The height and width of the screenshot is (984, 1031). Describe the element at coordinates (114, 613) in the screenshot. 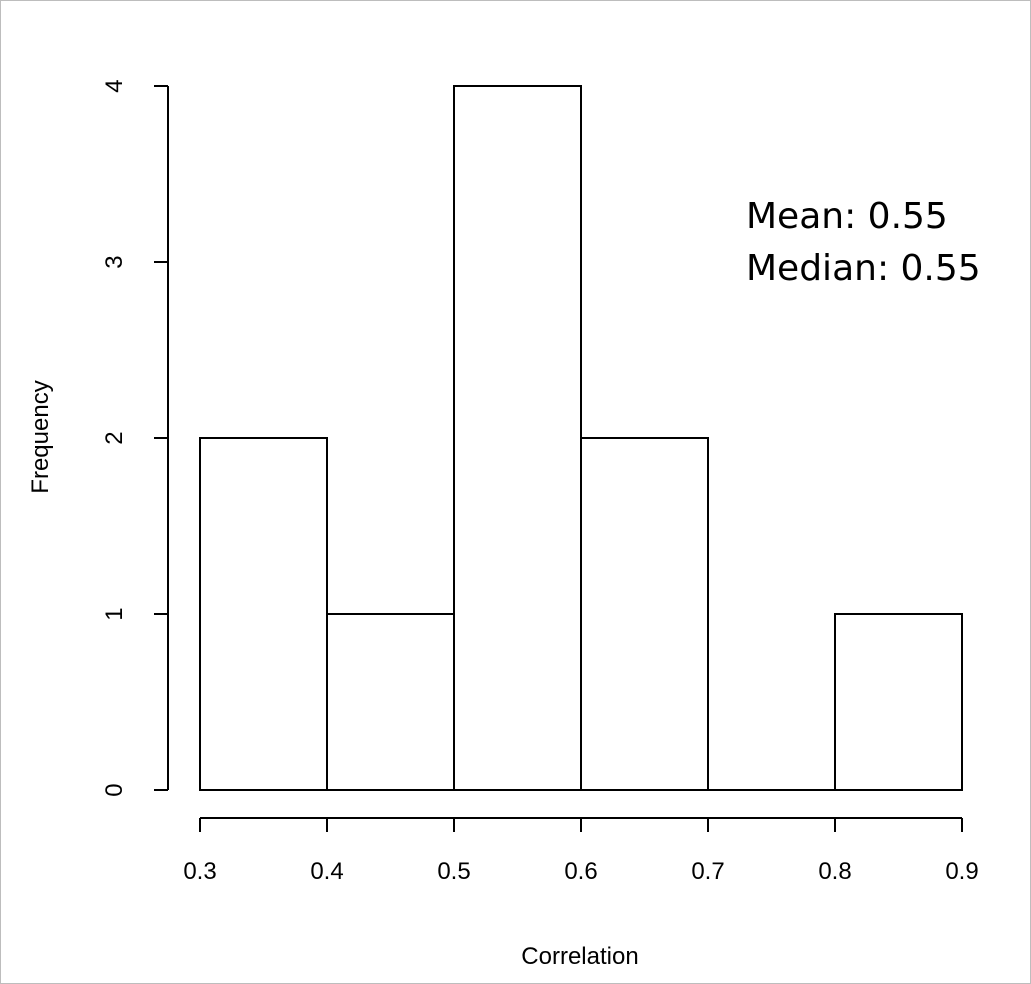

I see `y-tick-label: 1` at that location.